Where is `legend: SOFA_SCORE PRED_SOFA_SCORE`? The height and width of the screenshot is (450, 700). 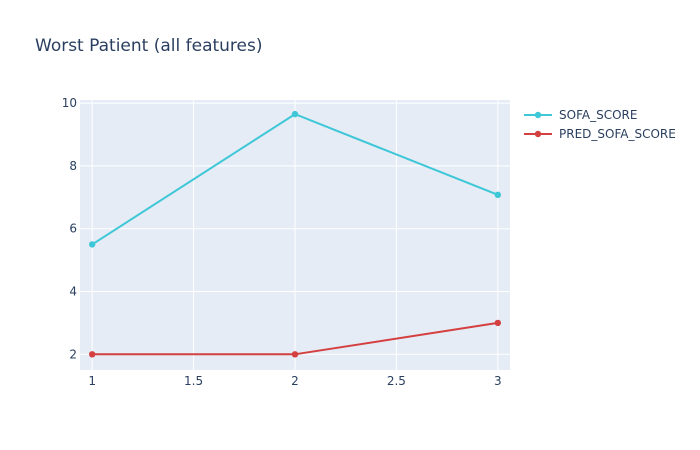 legend: SOFA_SCORE PRED_SOFA_SCORE is located at coordinates (600, 124).